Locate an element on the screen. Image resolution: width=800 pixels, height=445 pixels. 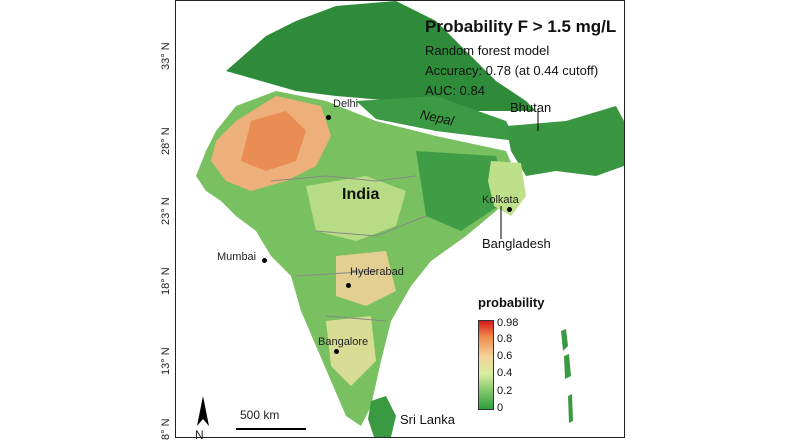
lat-label-13: 13° N is located at coordinates (166, 361).